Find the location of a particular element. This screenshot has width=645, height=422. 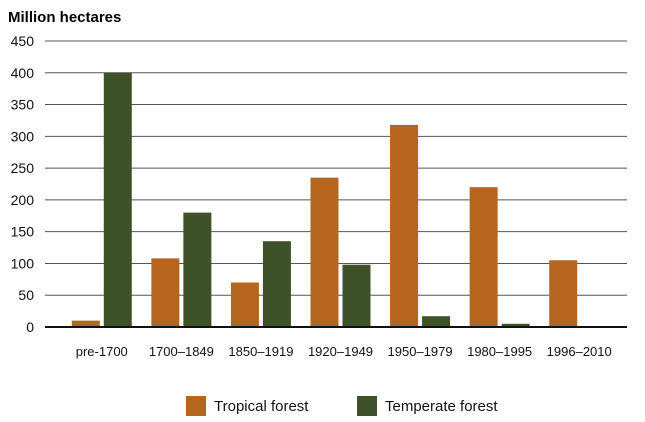

legend-label: Tropical forest is located at coordinates (261, 406).